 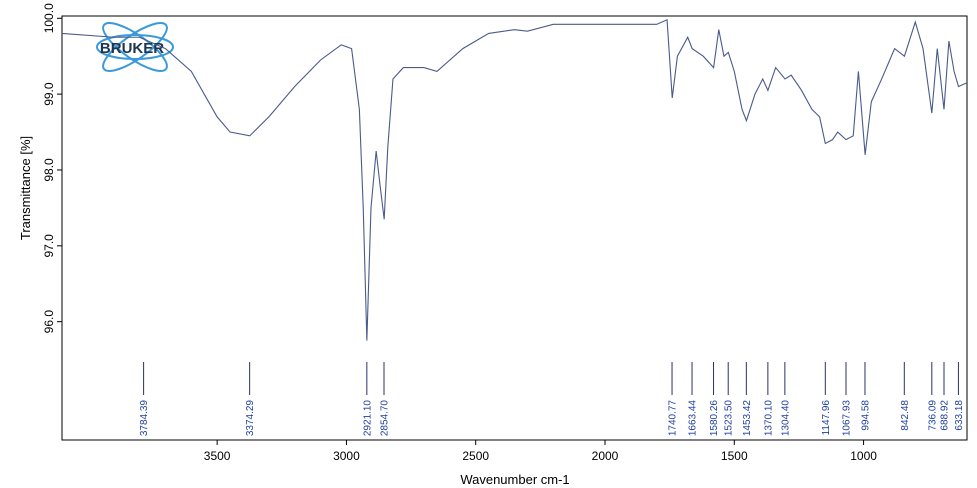 What do you see at coordinates (144, 418) in the screenshot?
I see `peak-label: 3784.39` at bounding box center [144, 418].